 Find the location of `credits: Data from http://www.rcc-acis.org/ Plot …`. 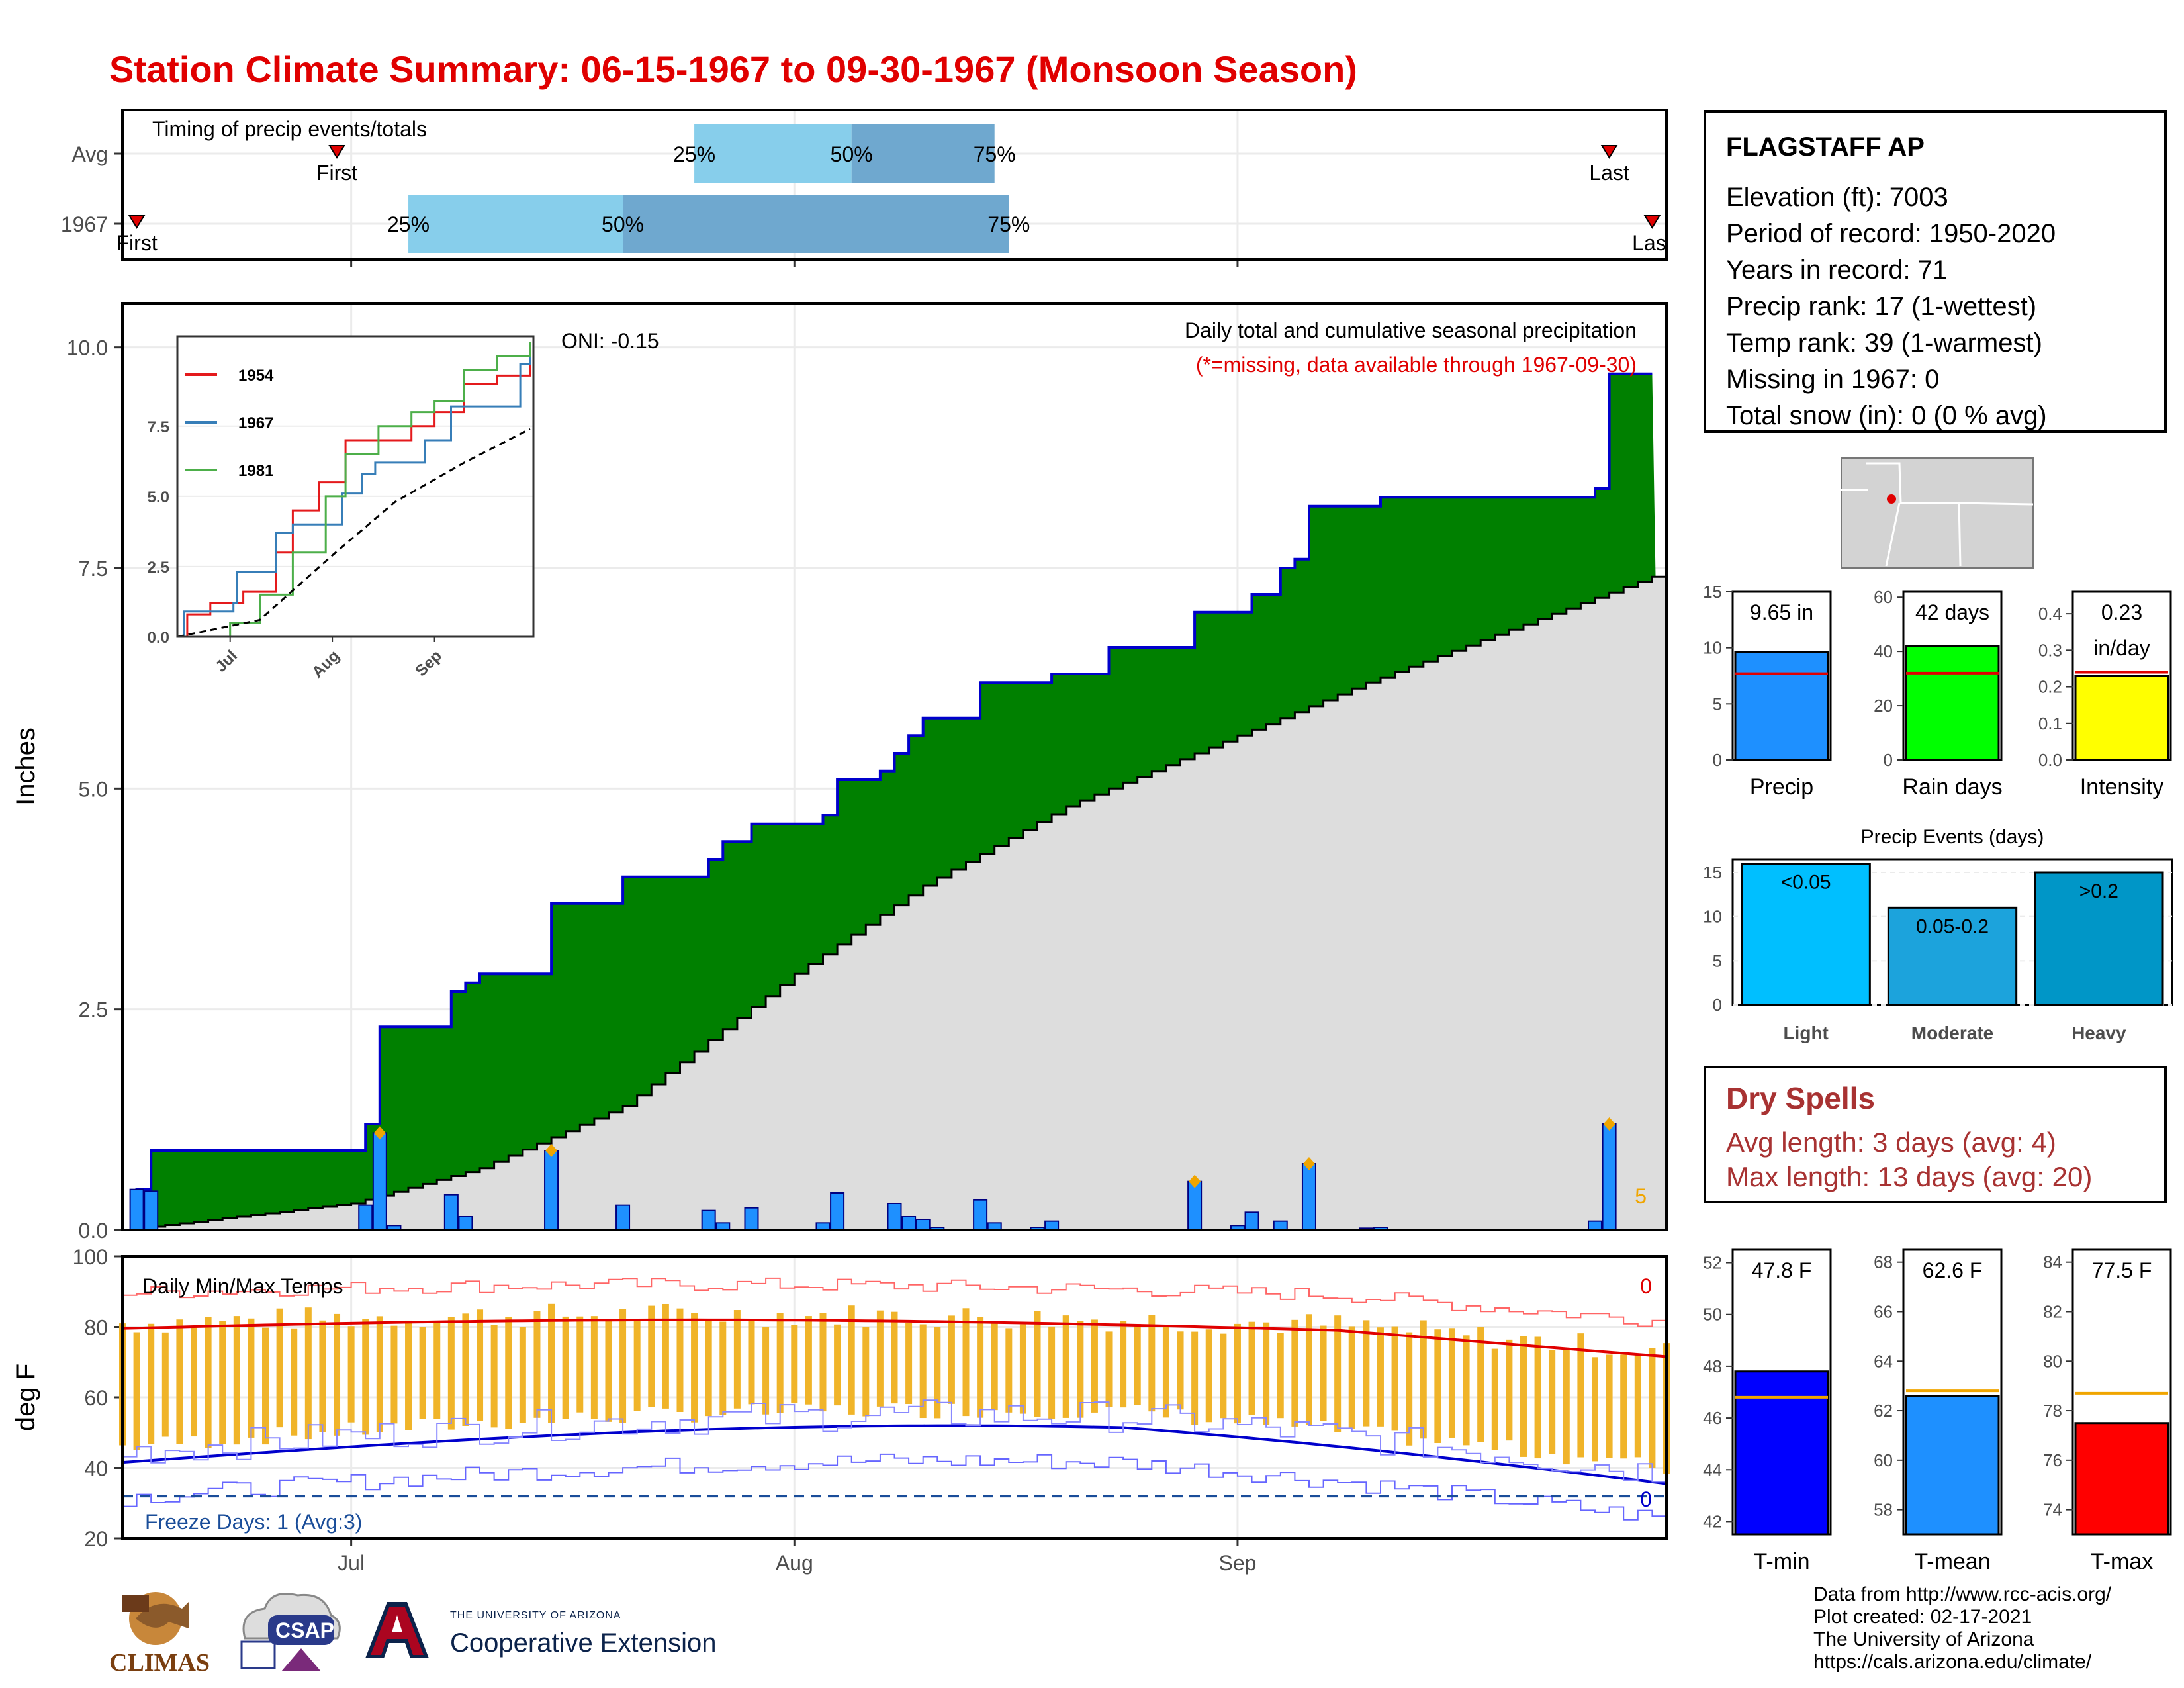

credits: Data from http://www.rcc-acis.org/ Plot … is located at coordinates (1962, 1628).